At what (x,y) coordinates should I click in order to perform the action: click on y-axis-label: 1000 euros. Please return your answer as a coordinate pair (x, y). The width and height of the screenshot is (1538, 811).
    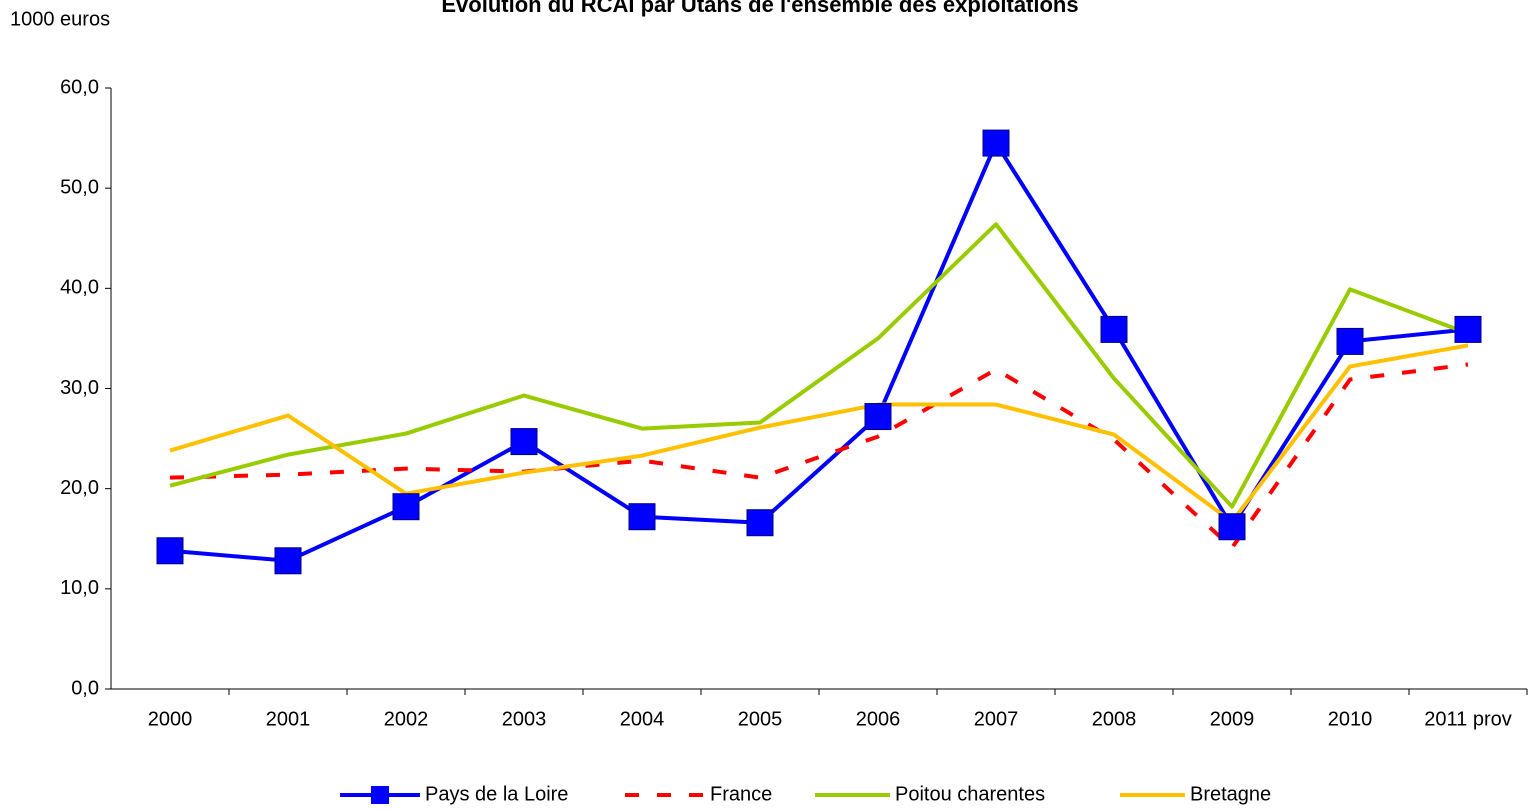
    Looking at the image, I should click on (60, 19).